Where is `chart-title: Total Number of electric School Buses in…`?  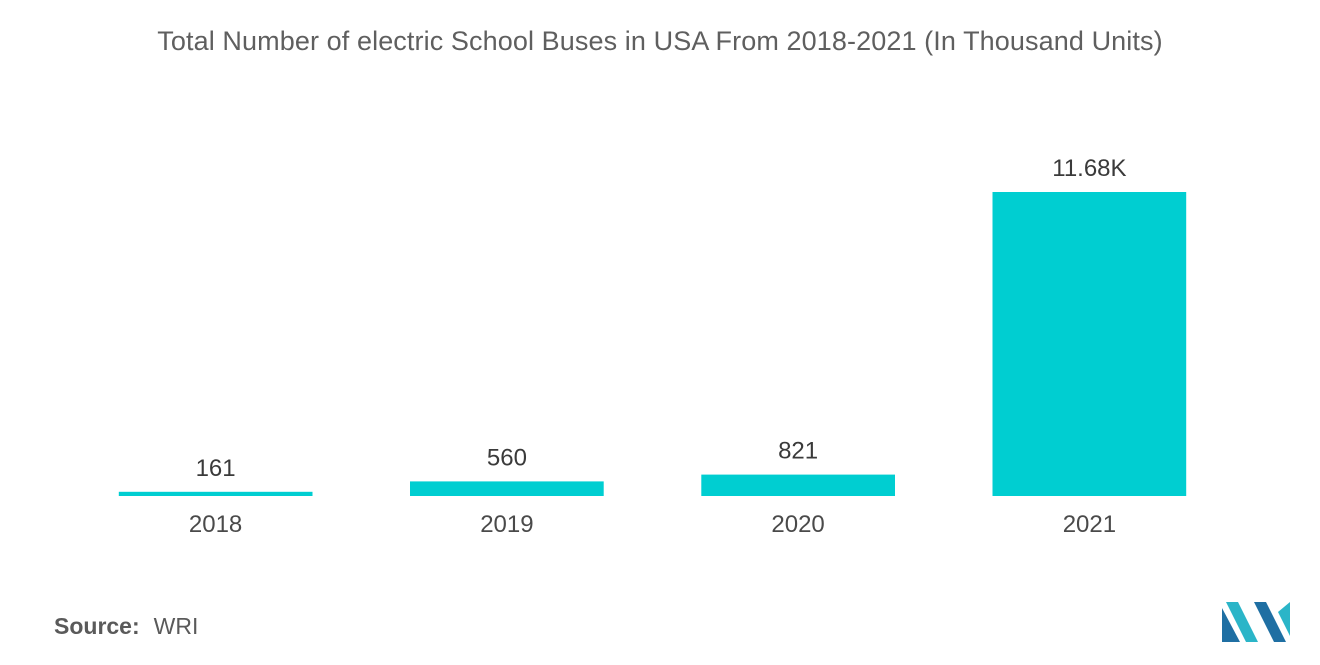
chart-title: Total Number of electric School Buses in… is located at coordinates (660, 41).